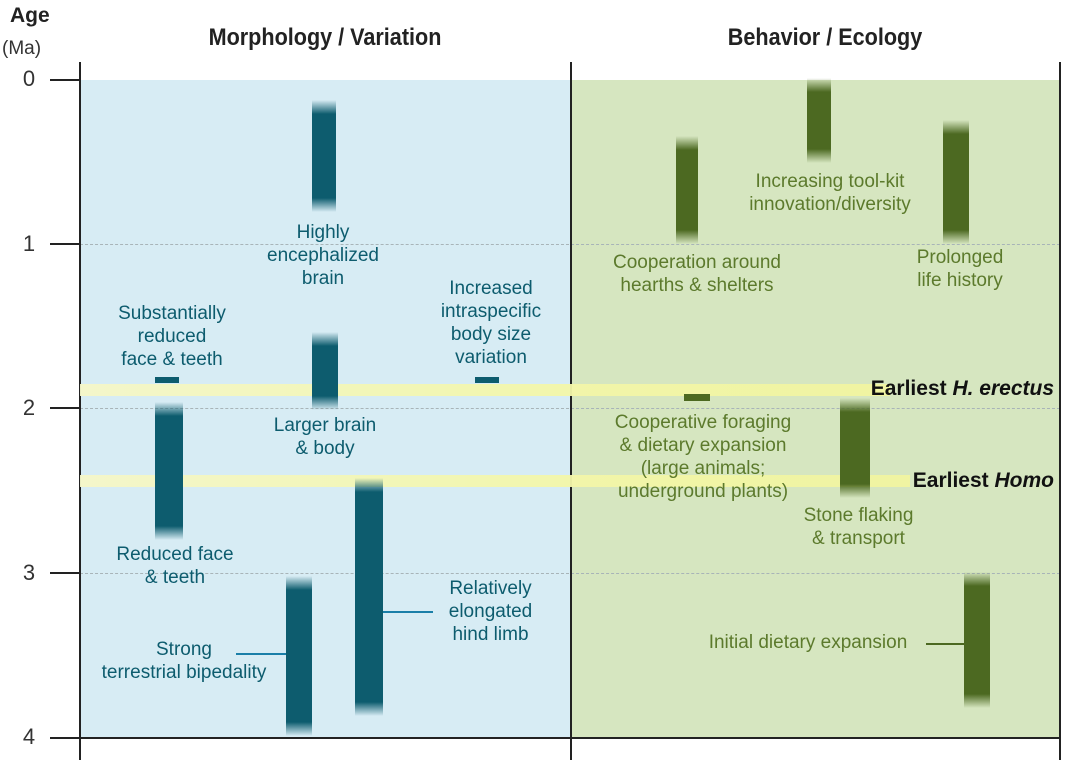 This screenshot has width=1080, height=761. Describe the element at coordinates (29, 572) in the screenshot. I see `tick-label-3: 3` at that location.